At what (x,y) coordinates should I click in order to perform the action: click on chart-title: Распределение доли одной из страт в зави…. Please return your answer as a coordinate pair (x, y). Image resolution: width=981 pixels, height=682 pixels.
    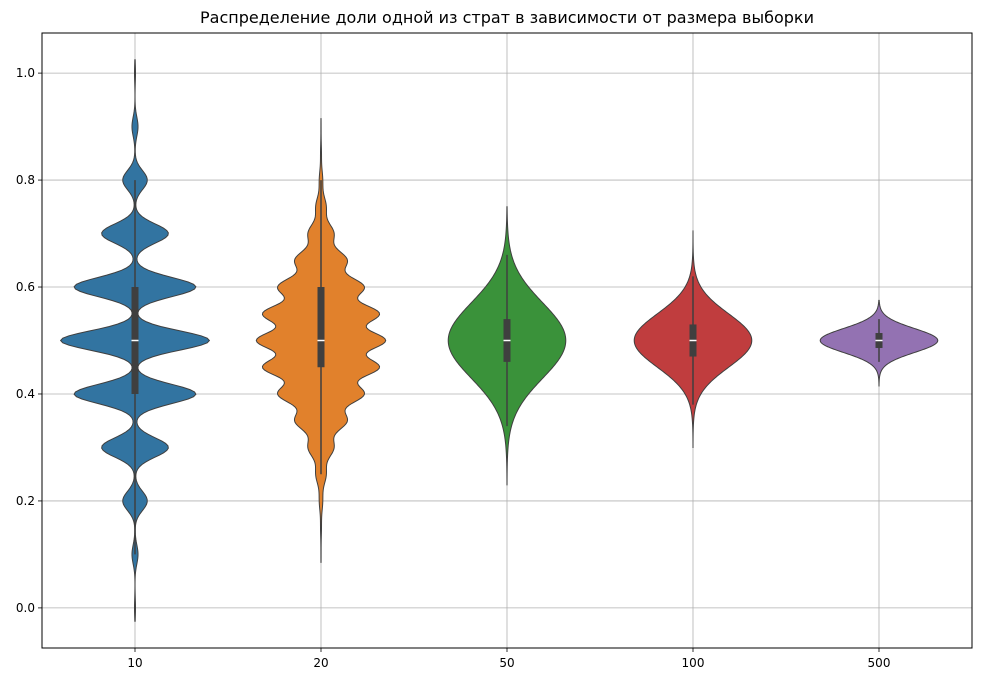
    Looking at the image, I should click on (507, 17).